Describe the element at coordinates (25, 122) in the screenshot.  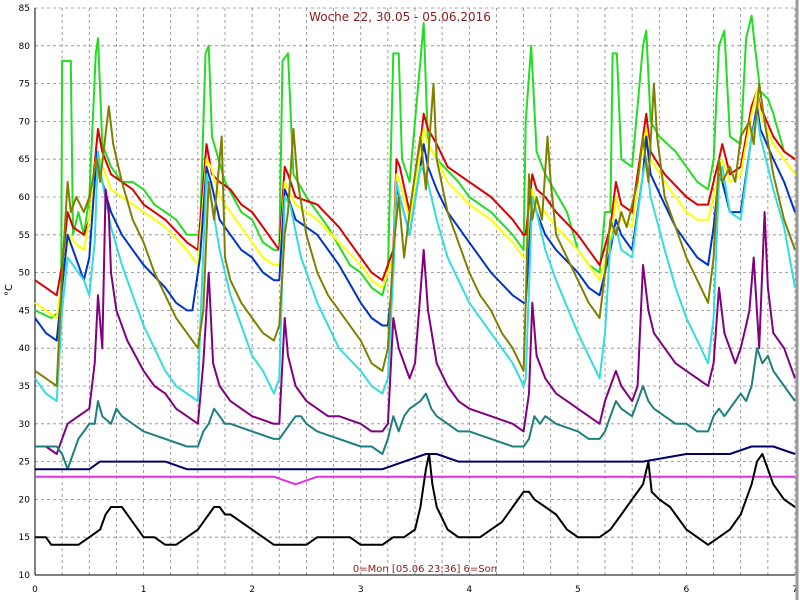
I see `y-tick-label: 70` at that location.